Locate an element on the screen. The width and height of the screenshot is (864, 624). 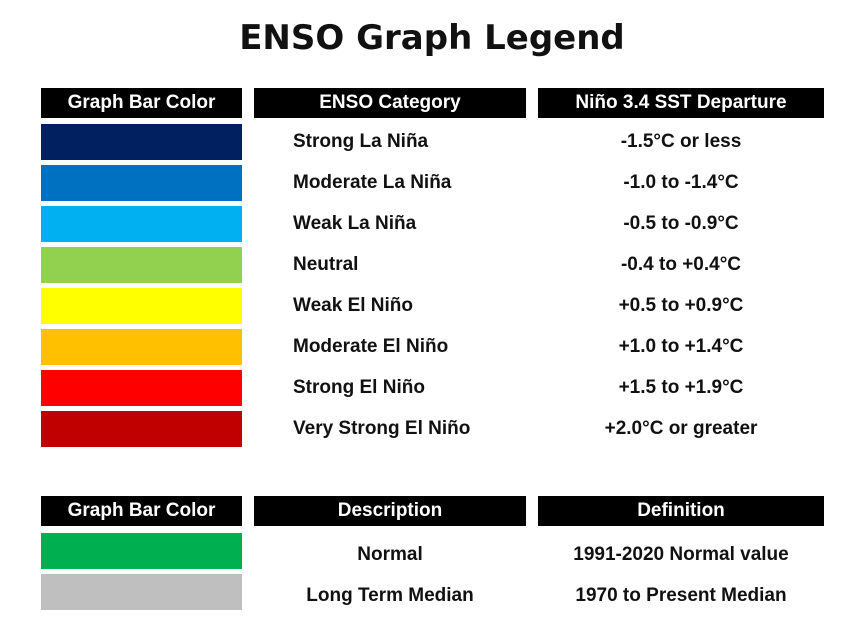
description: Long Term Median is located at coordinates (390, 595).